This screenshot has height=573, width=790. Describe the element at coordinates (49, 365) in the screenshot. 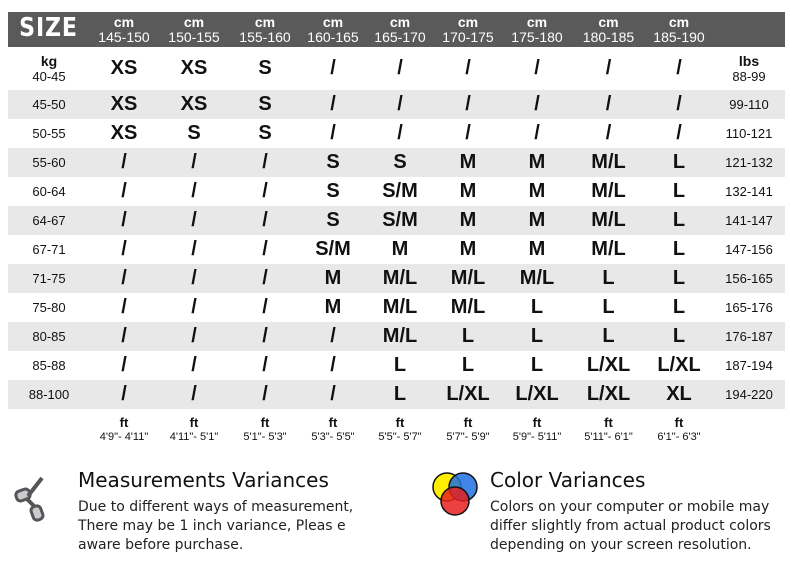

I see `kg-cell: 85-88` at that location.